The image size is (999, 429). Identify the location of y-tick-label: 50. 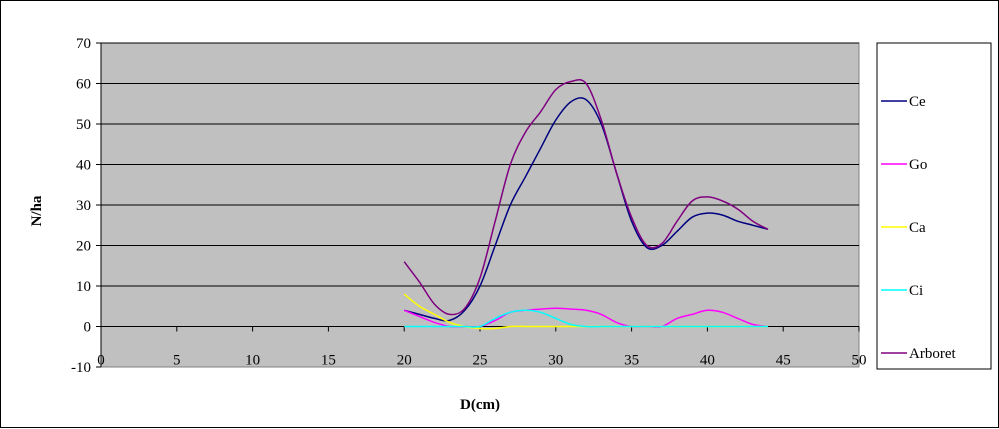
(83, 125).